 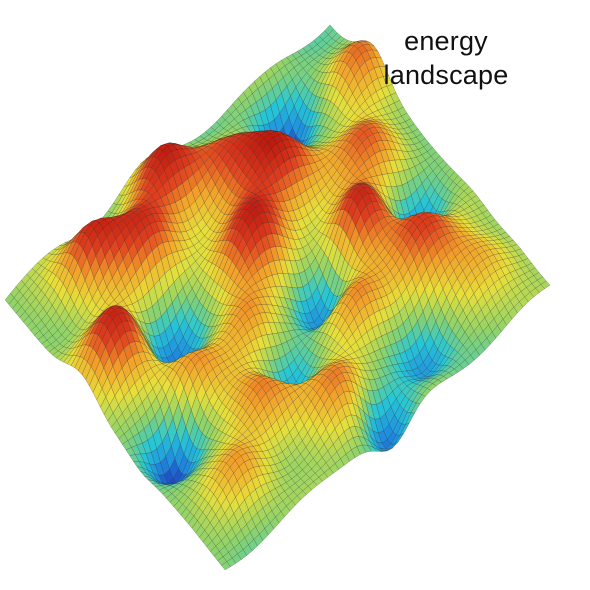 I want to click on caption-line-1: energy, so click(x=446, y=41).